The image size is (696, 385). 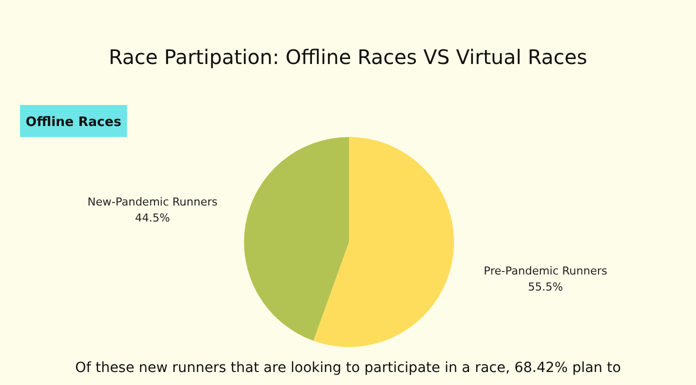 I want to click on data-label: 55.5%, so click(x=546, y=287).